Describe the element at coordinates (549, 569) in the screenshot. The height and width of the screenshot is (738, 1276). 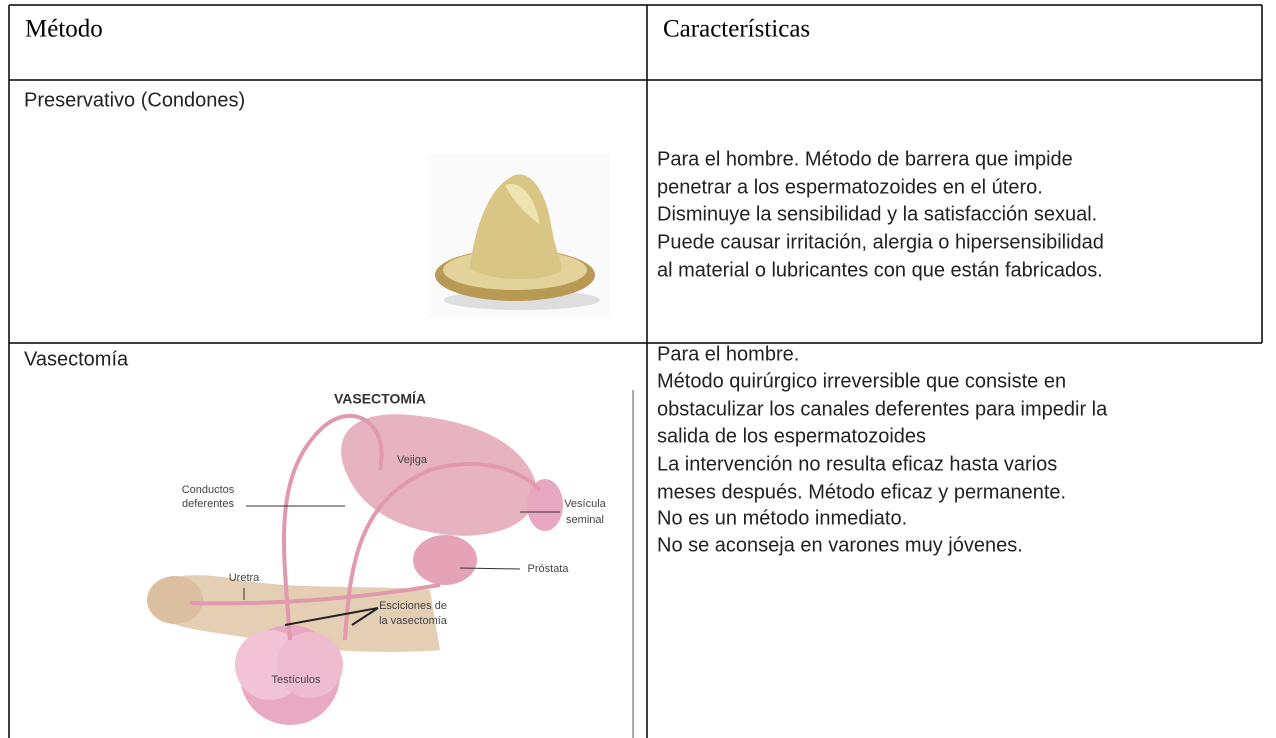
I see `figure-label: Próstata` at that location.